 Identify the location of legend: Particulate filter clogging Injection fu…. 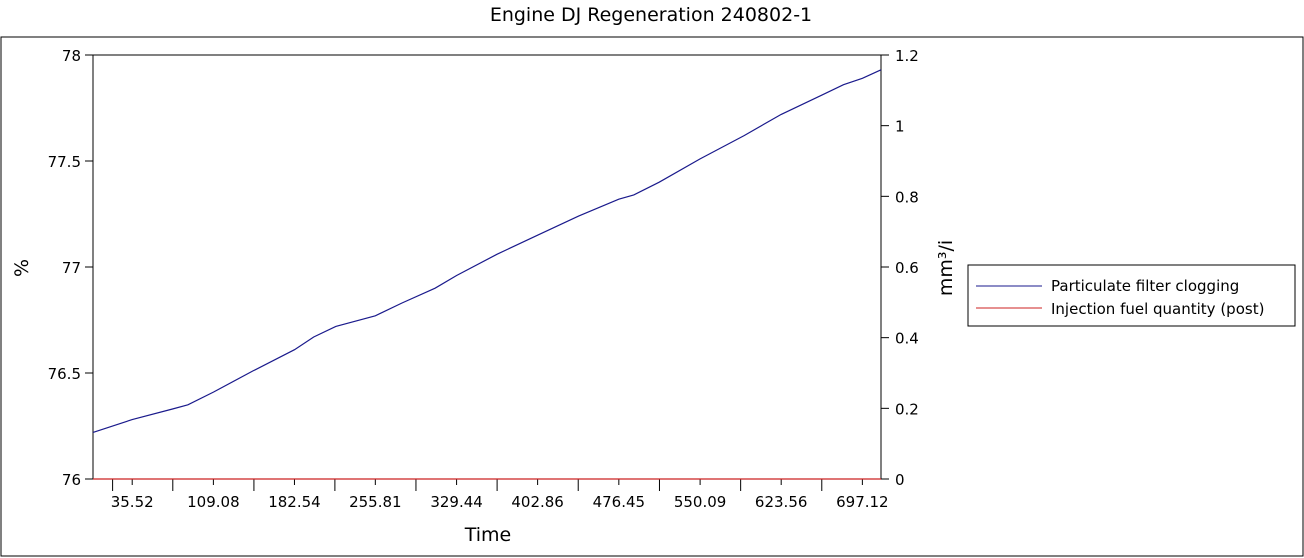
(1131, 295).